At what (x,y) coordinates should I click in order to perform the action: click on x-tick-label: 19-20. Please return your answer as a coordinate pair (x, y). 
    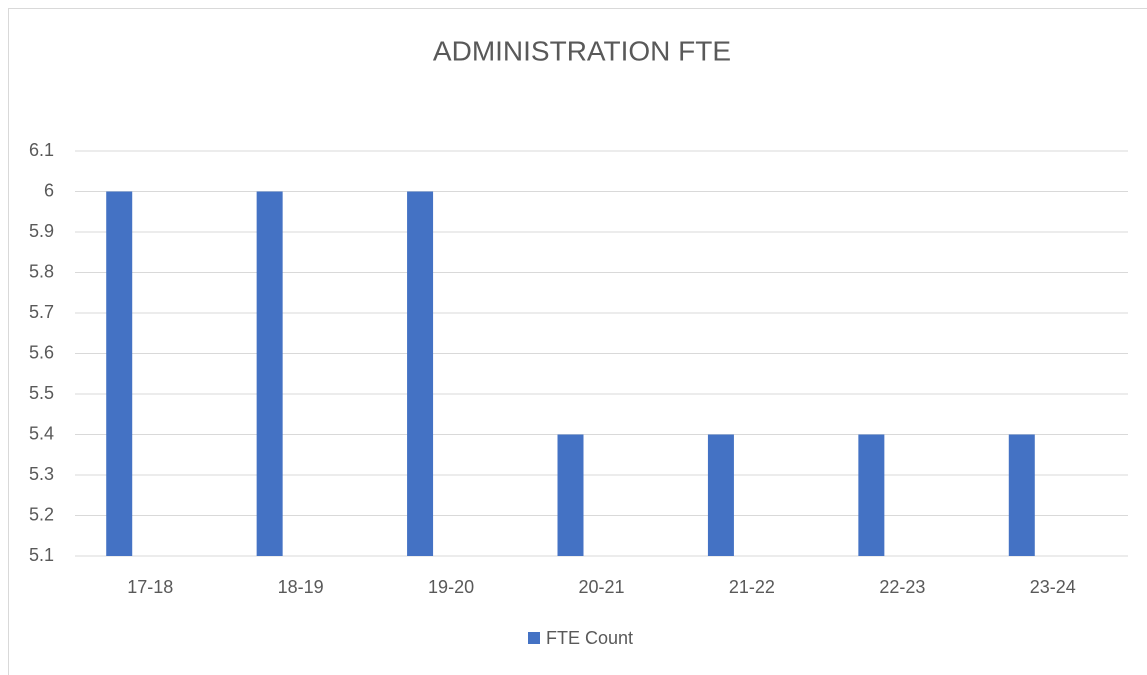
    Looking at the image, I should click on (451, 587).